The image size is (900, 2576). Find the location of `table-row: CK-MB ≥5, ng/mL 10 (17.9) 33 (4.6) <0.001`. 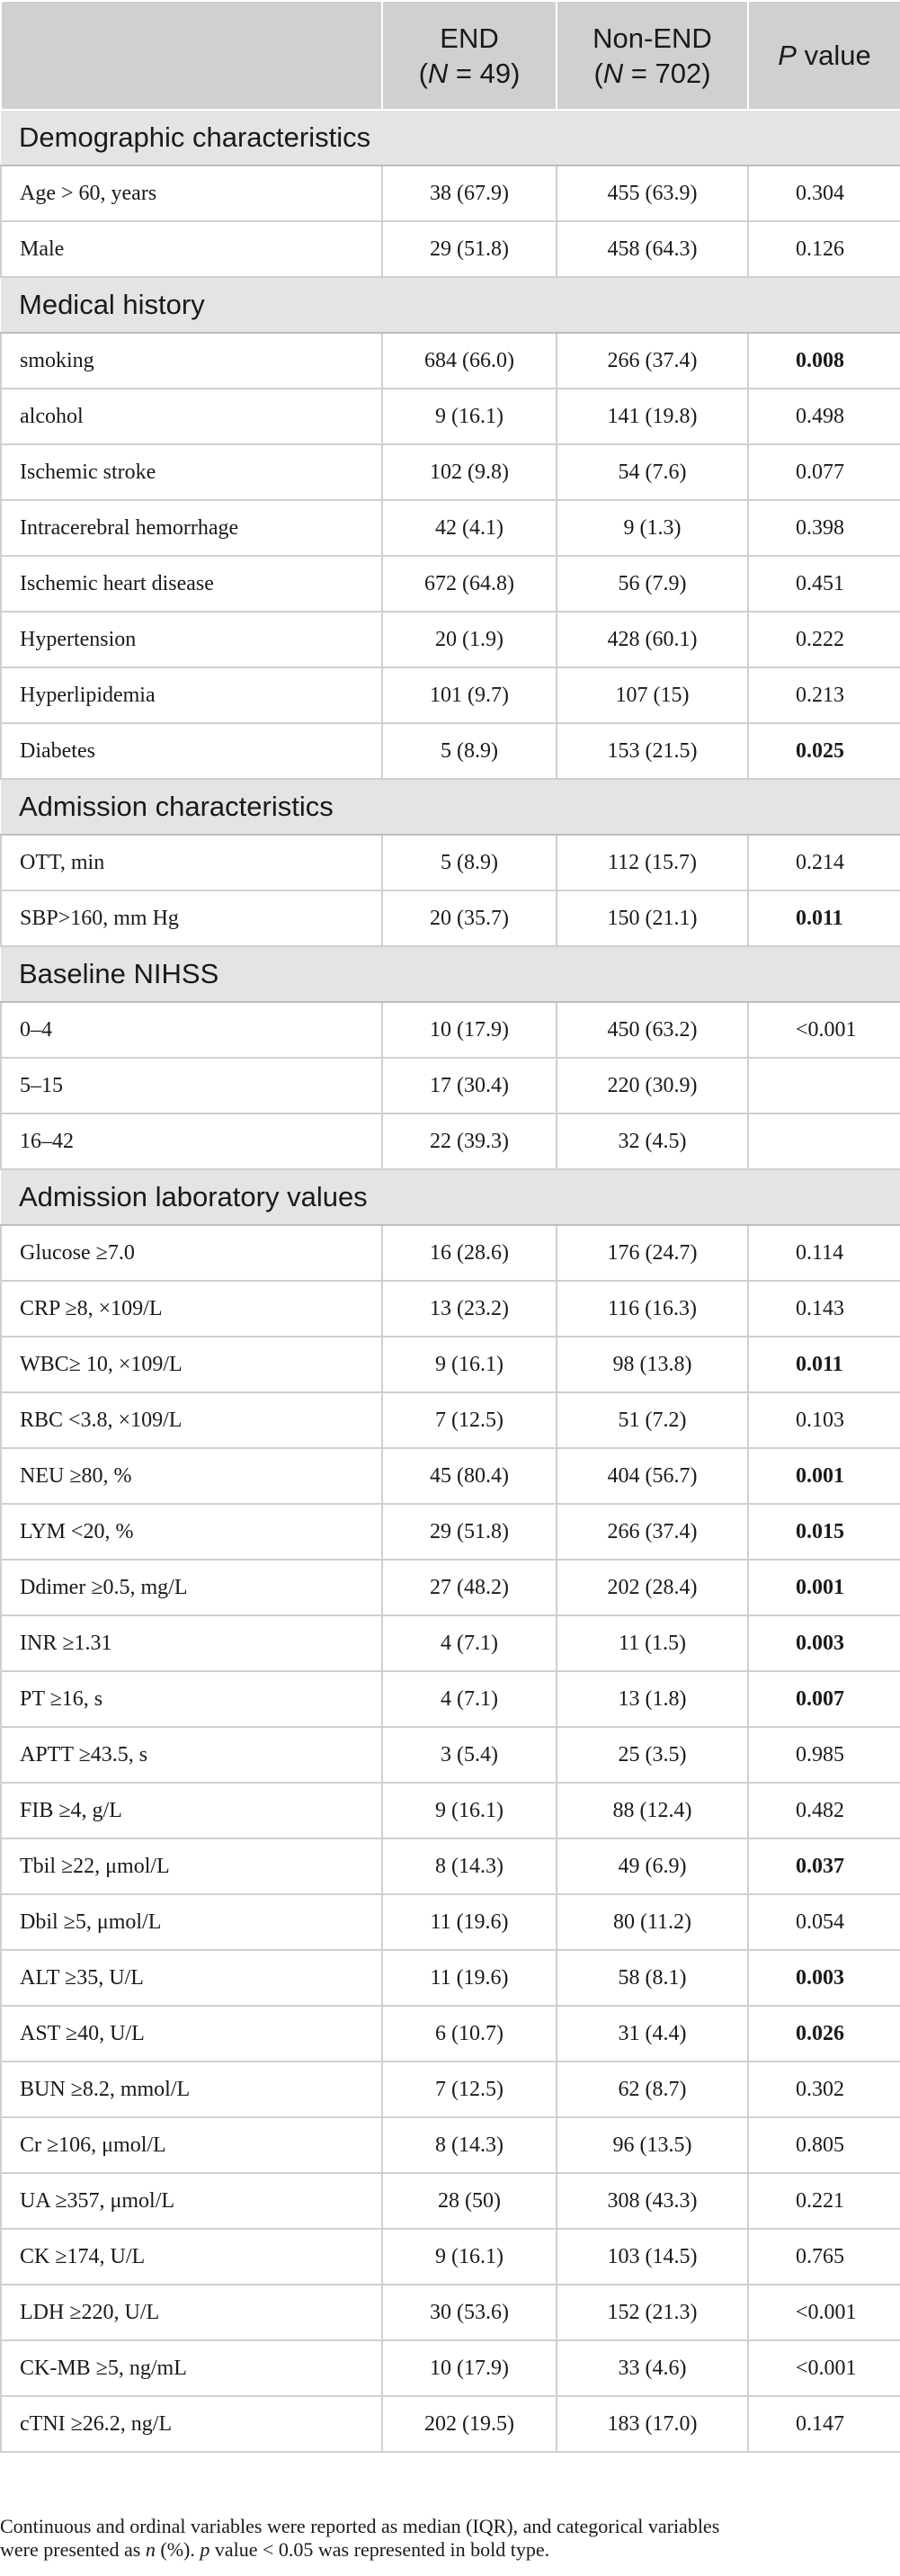

table-row: CK-MB ≥5, ng/mL 10 (17.9) 33 (4.6) <0.001 is located at coordinates (450, 2368).